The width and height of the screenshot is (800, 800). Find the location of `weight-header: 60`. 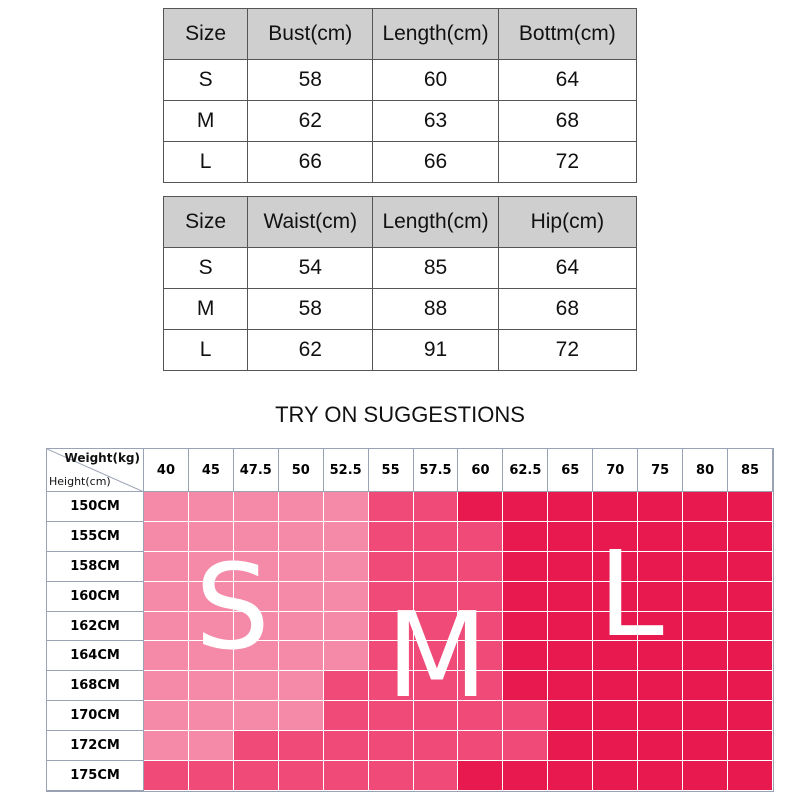

weight-header: 60 is located at coordinates (481, 470).